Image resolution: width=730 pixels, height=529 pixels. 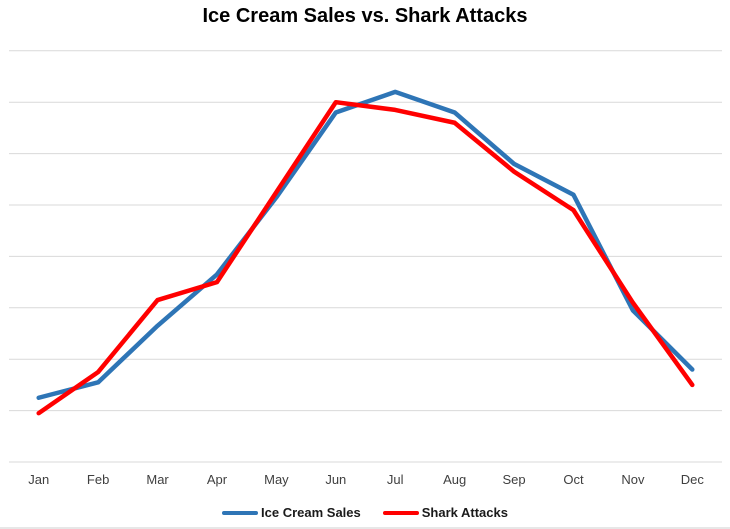 I want to click on x-axis-label: Jan, so click(x=39, y=479).